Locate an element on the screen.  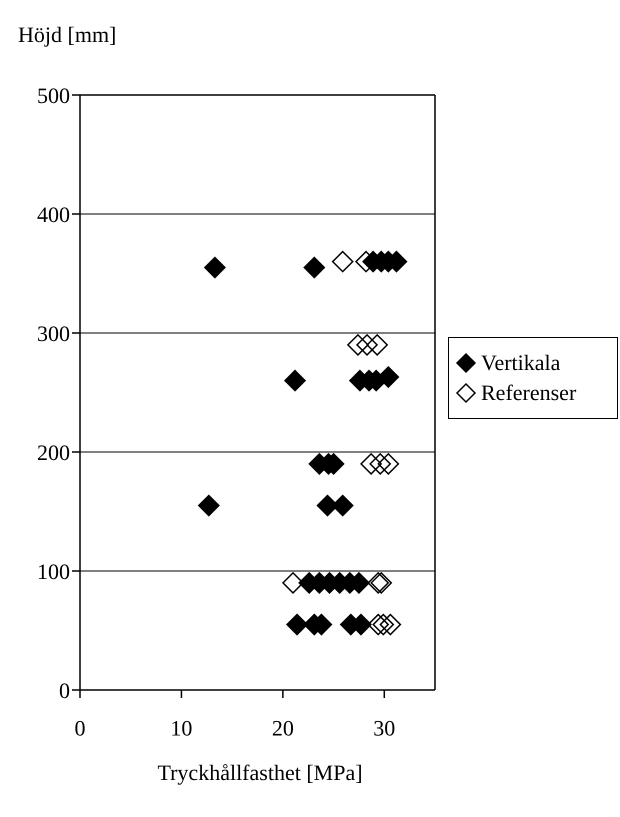
y-tick-label: 300 is located at coordinates (53, 333).